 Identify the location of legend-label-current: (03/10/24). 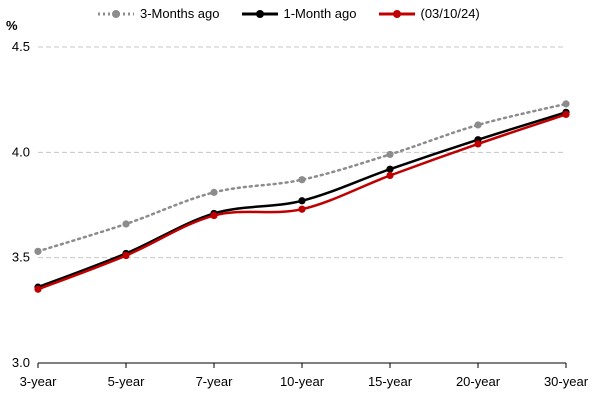
(450, 13).